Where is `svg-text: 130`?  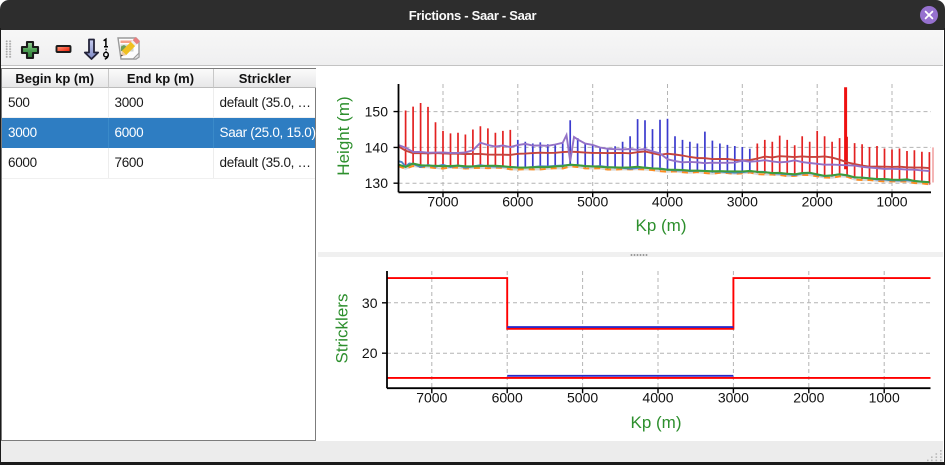 svg-text: 130 is located at coordinates (377, 183).